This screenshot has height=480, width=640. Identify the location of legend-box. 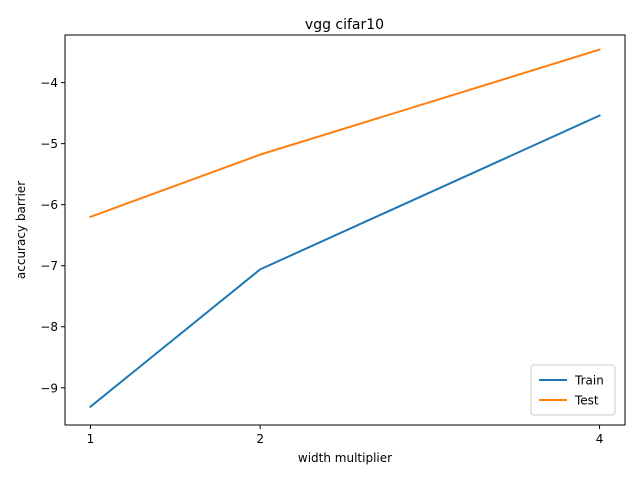
(573, 390).